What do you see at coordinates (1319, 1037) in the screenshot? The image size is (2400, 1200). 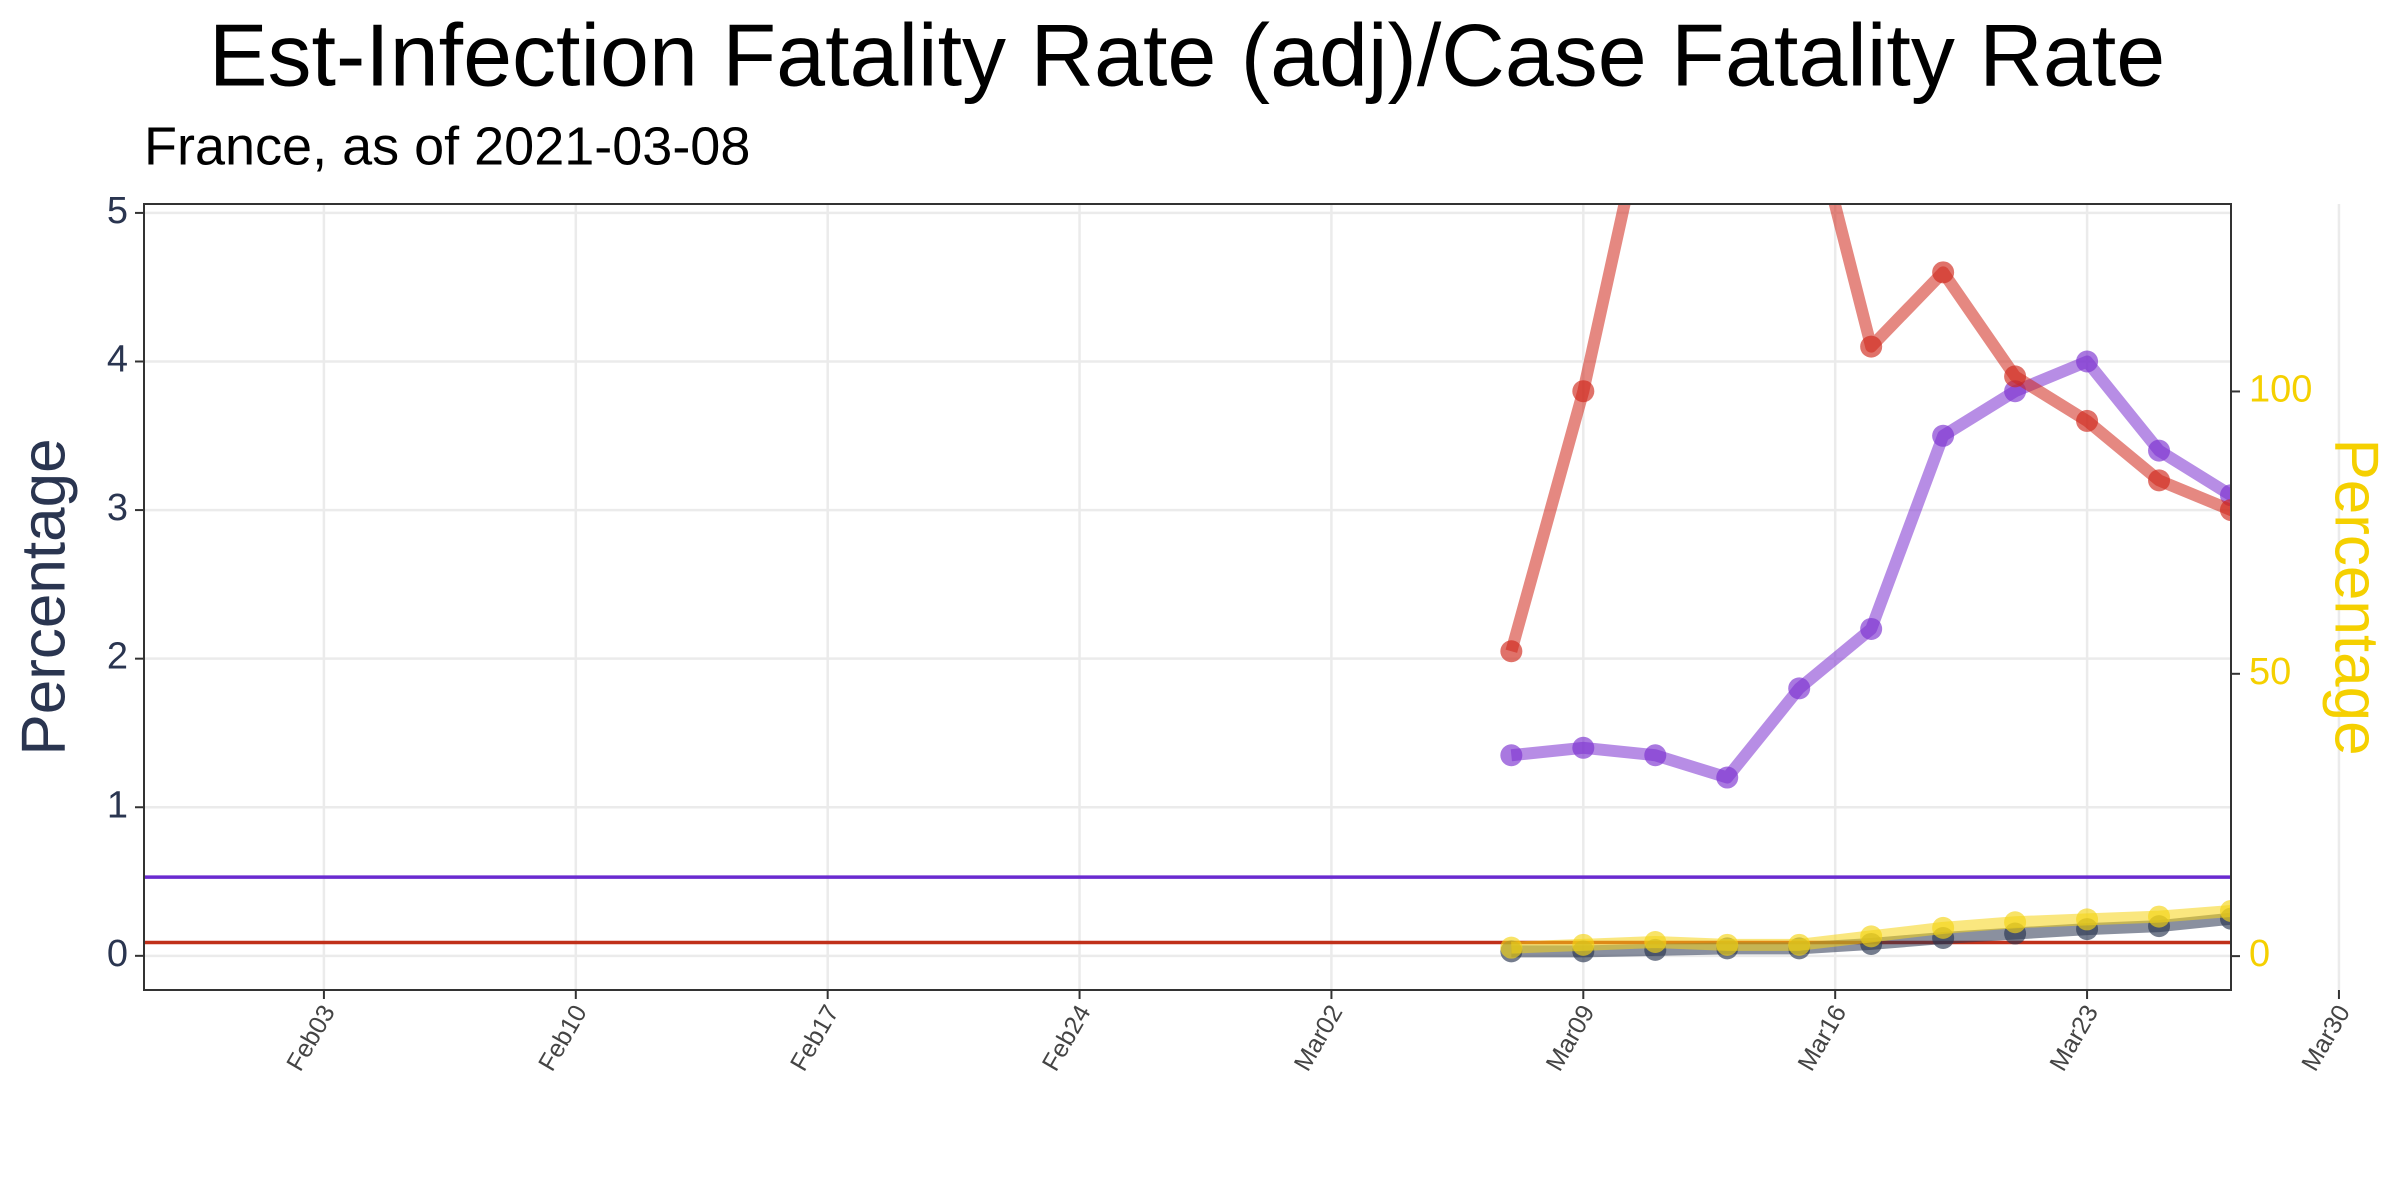 I see `x-tick-label: Mar02` at bounding box center [1319, 1037].